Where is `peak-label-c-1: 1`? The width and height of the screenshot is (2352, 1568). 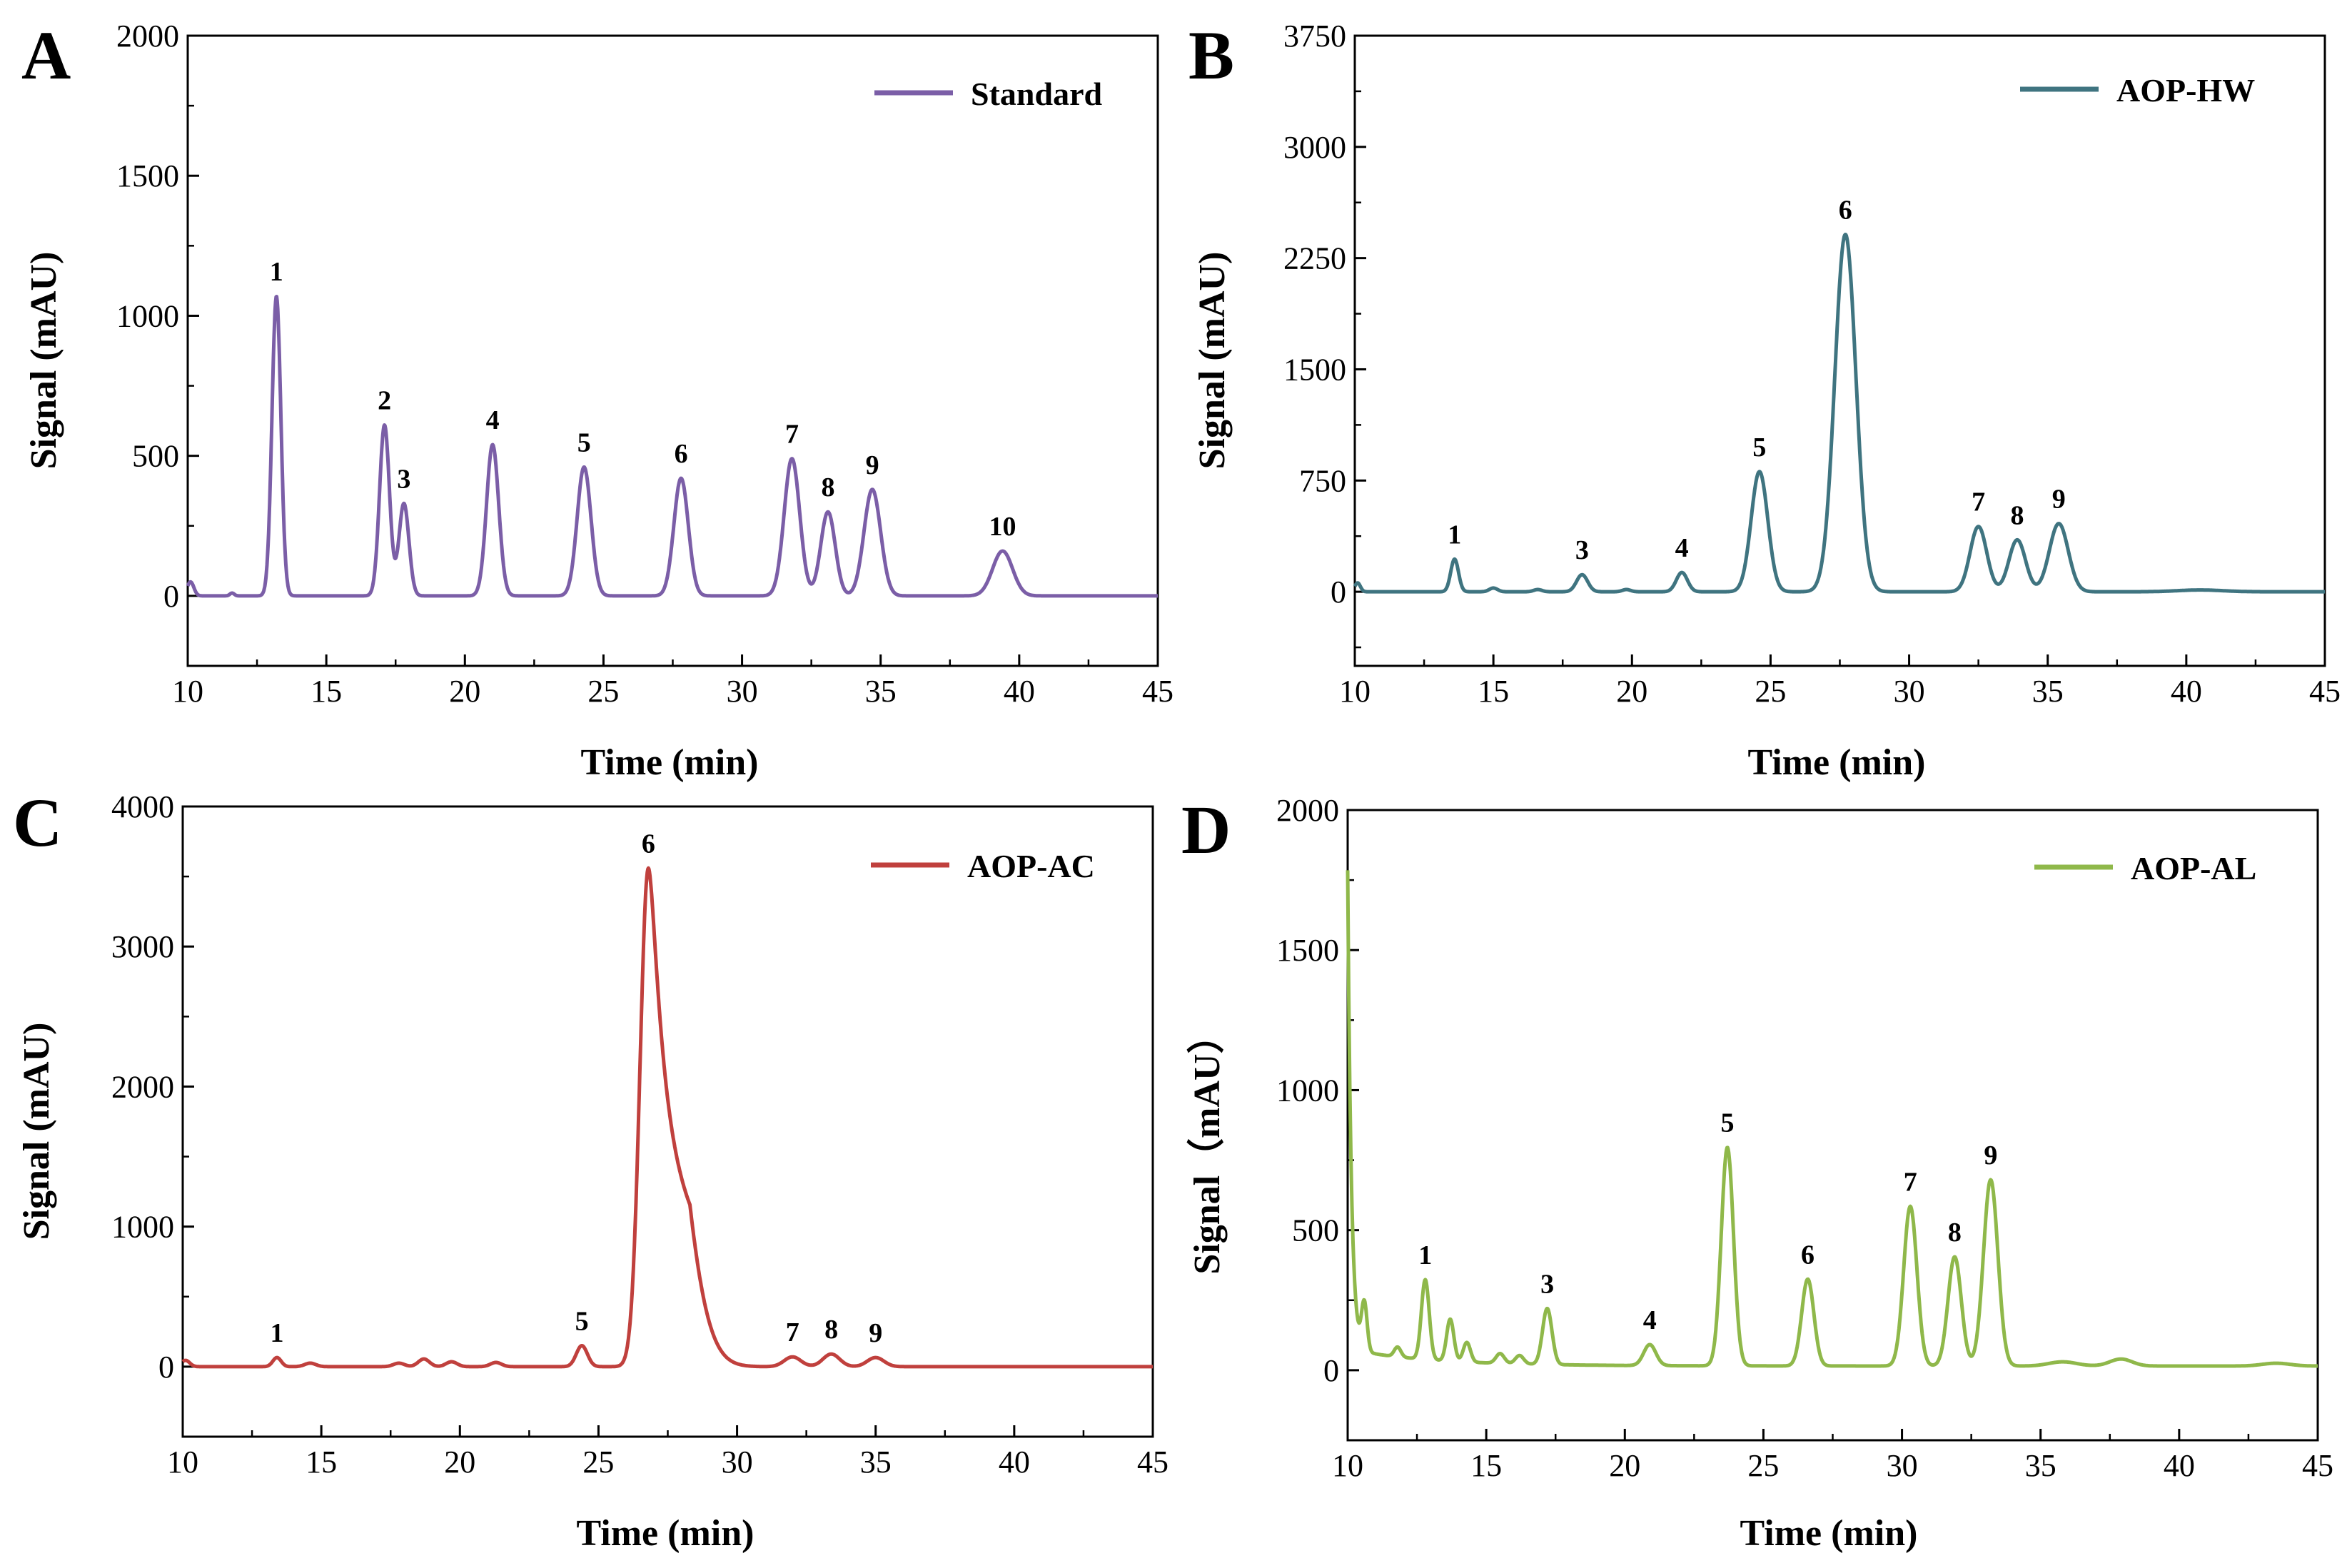 peak-label-c-1: 1 is located at coordinates (277, 1333).